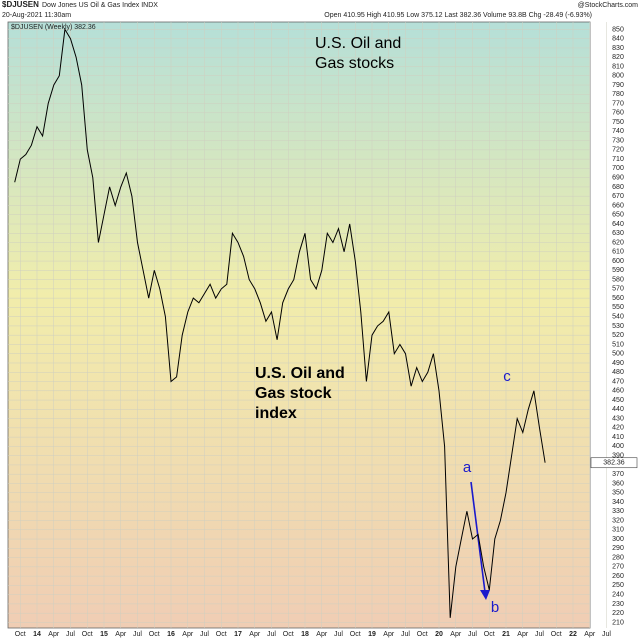 The height and width of the screenshot is (640, 640). Describe the element at coordinates (372, 634) in the screenshot. I see `x-tick-label: 19` at that location.